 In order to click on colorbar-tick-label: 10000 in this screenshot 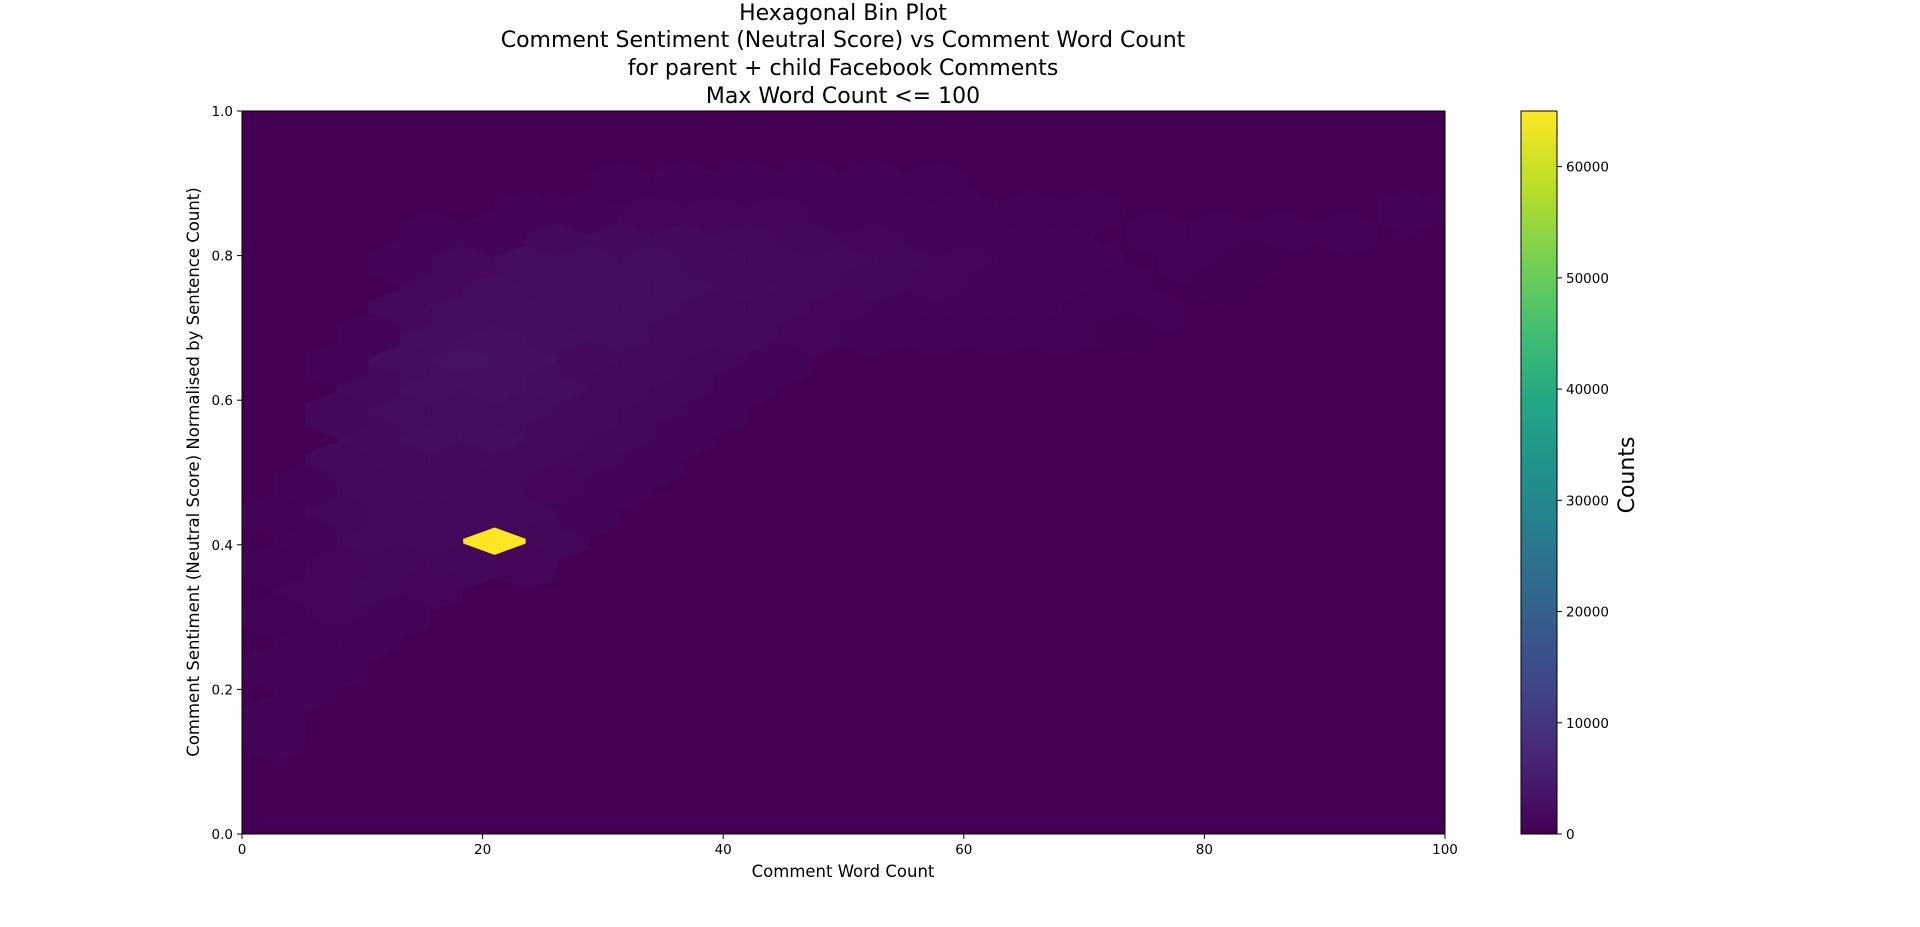, I will do `click(1587, 724)`.